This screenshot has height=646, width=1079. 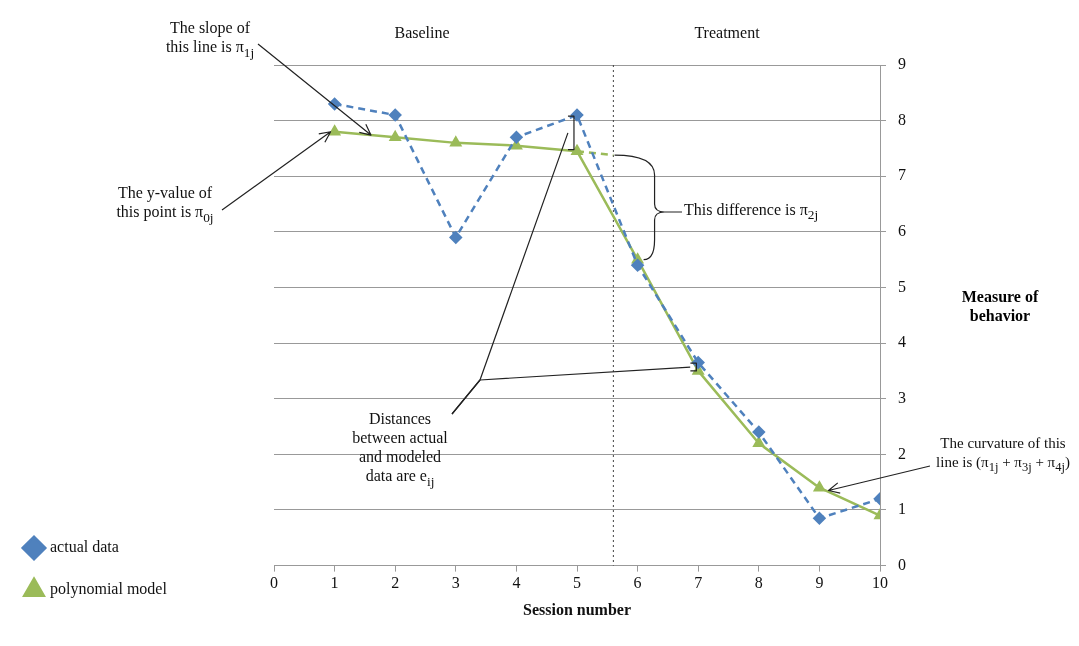 I want to click on y-tick-label: 9, so click(x=902, y=64).